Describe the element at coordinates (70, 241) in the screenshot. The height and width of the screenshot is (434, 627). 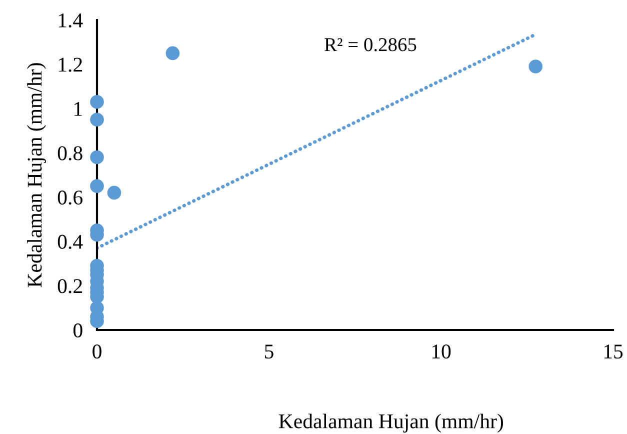
I see `y-tick-label: 0.4` at that location.